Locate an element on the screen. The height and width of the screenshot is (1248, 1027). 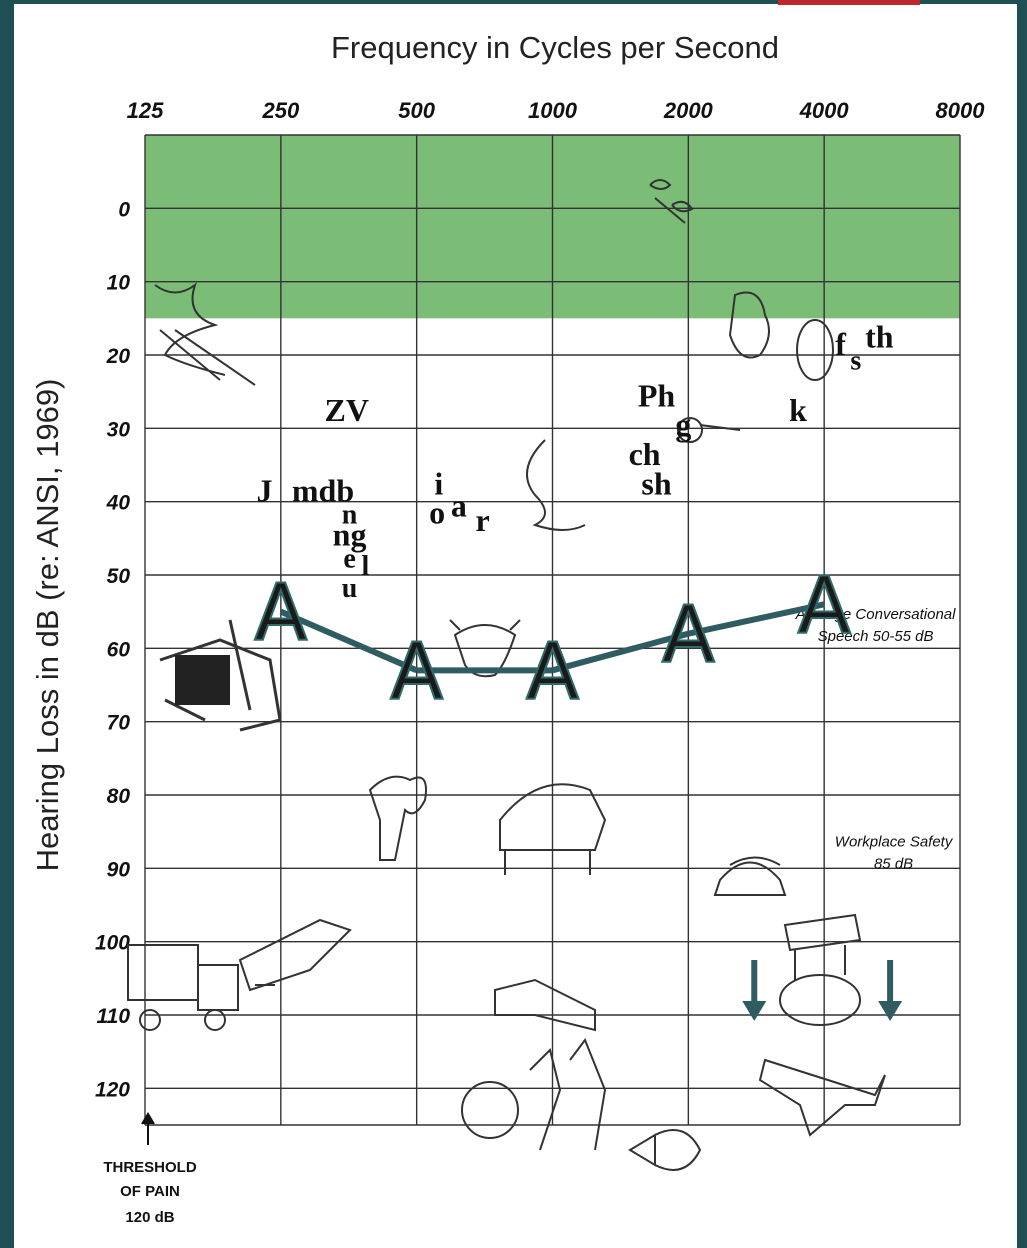
x-tick-label: 125 is located at coordinates (145, 110).